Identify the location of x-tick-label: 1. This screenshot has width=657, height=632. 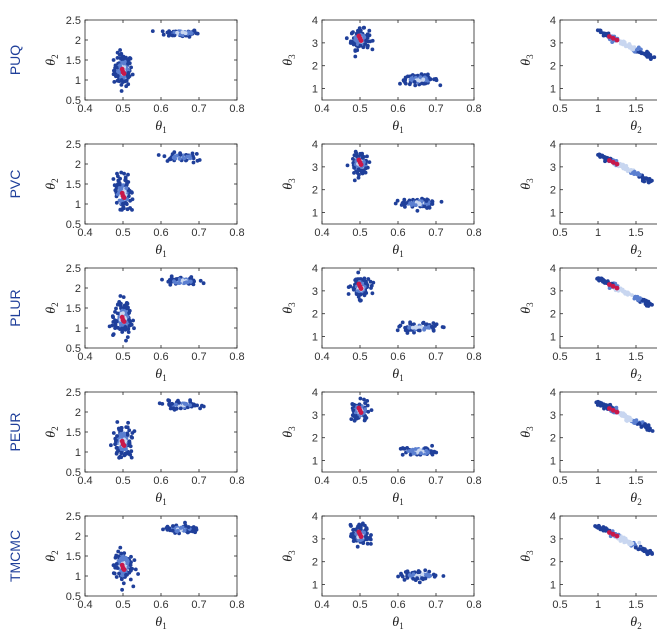
(598, 233).